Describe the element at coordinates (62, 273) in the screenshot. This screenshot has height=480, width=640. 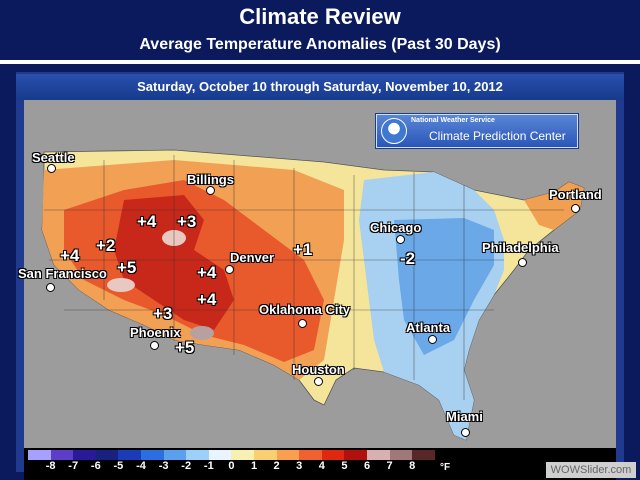
I see `city-label-san-francisco: San Francisco` at that location.